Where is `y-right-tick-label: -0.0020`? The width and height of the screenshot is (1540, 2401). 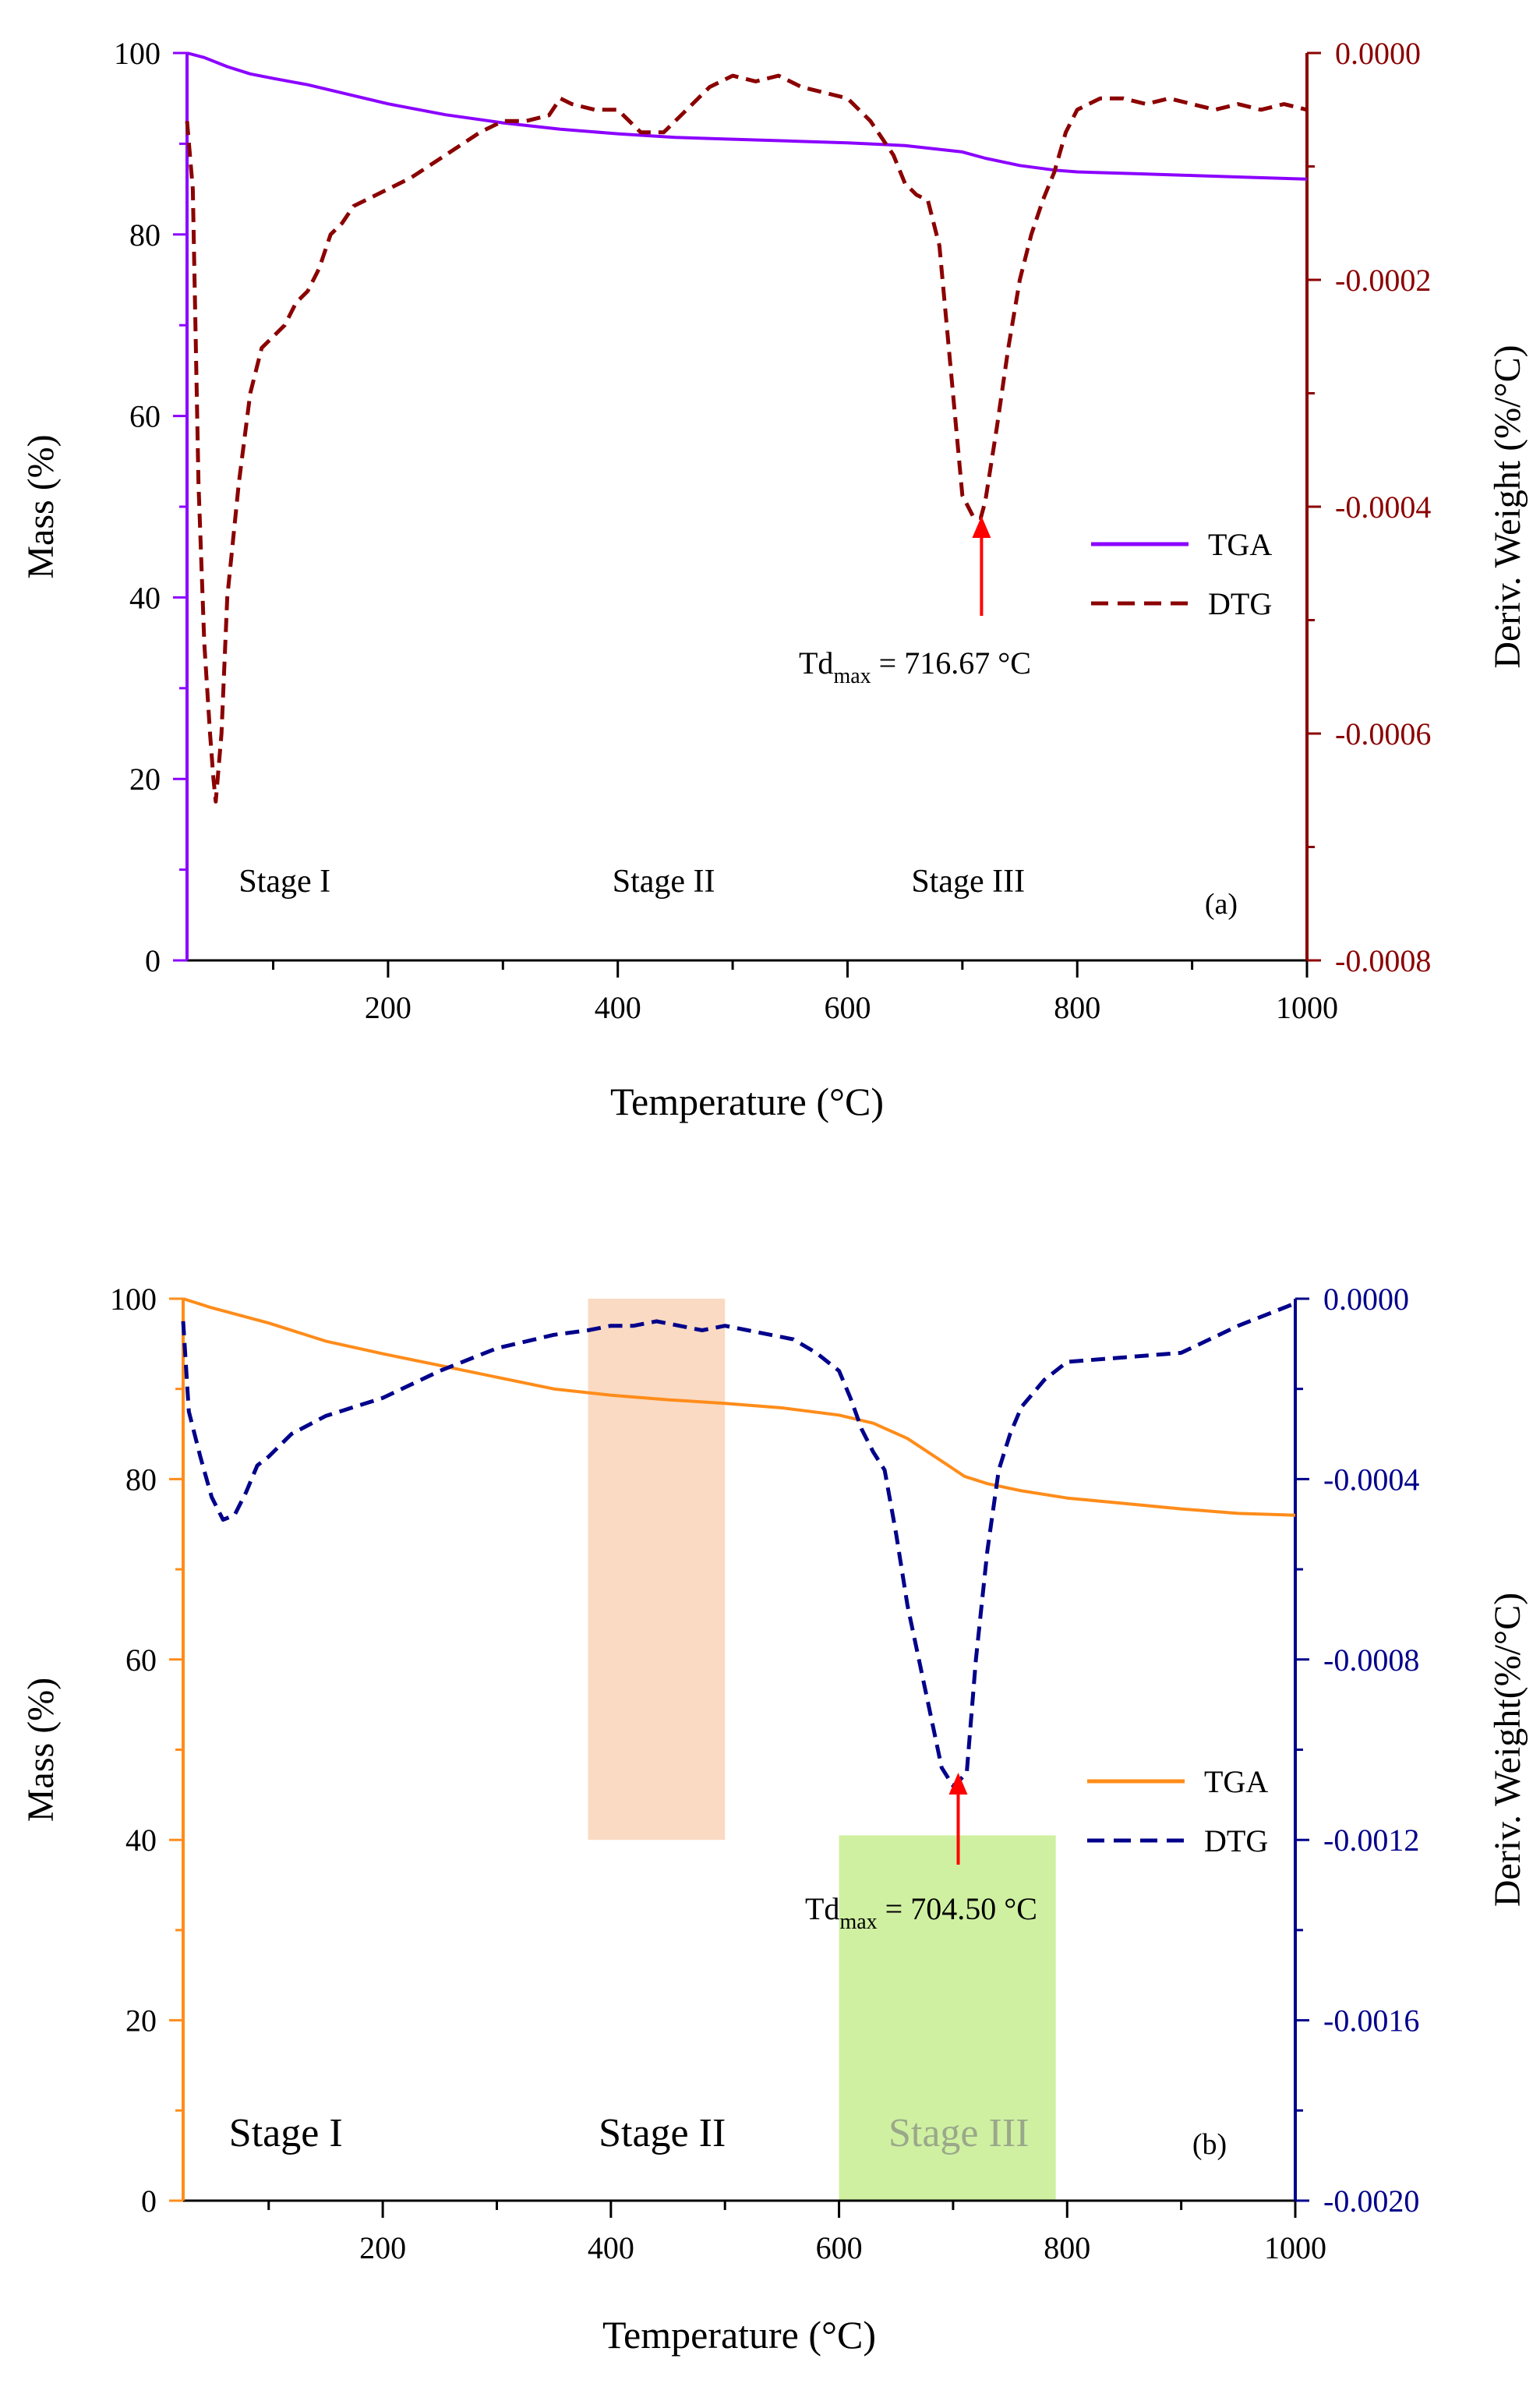 y-right-tick-label: -0.0020 is located at coordinates (1371, 2201).